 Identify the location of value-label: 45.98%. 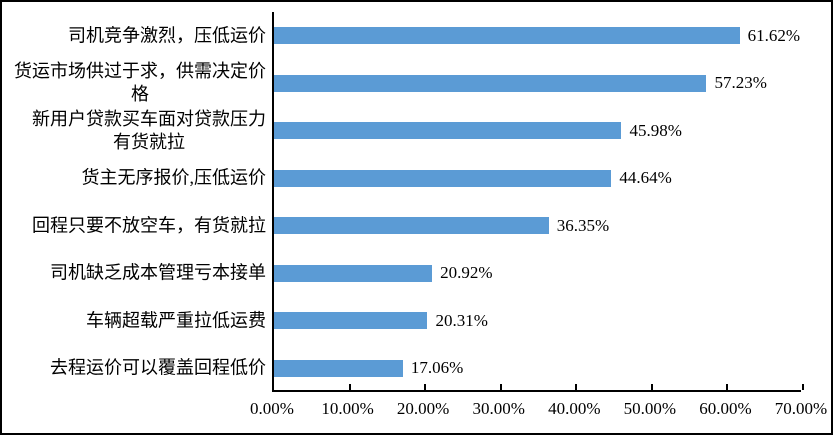
(655, 130).